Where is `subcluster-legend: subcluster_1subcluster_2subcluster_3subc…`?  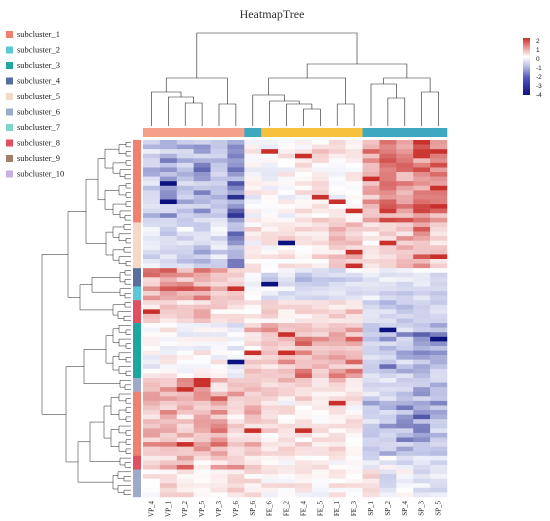 subcluster-legend: subcluster_1subcluster_2subcluster_3subc… is located at coordinates (35, 104).